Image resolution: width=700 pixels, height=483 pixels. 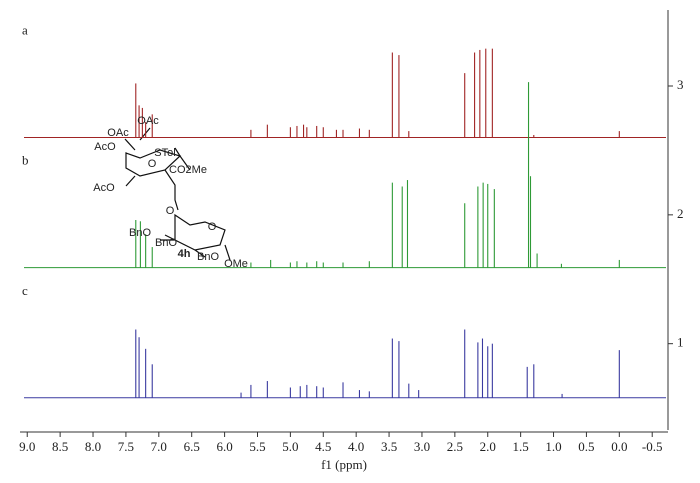 I want to click on x-tick-label: -0.5, so click(x=652, y=446).